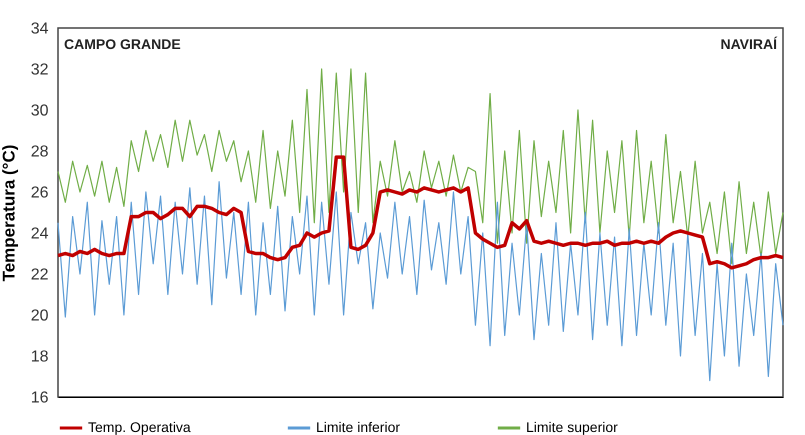  I want to click on y-tick-label: 32, so click(39, 70).